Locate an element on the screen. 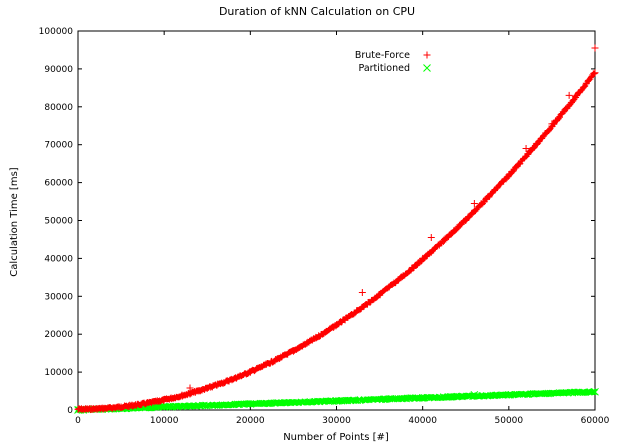 The height and width of the screenshot is (447, 618). x-tick-label: 60000 is located at coordinates (595, 421).